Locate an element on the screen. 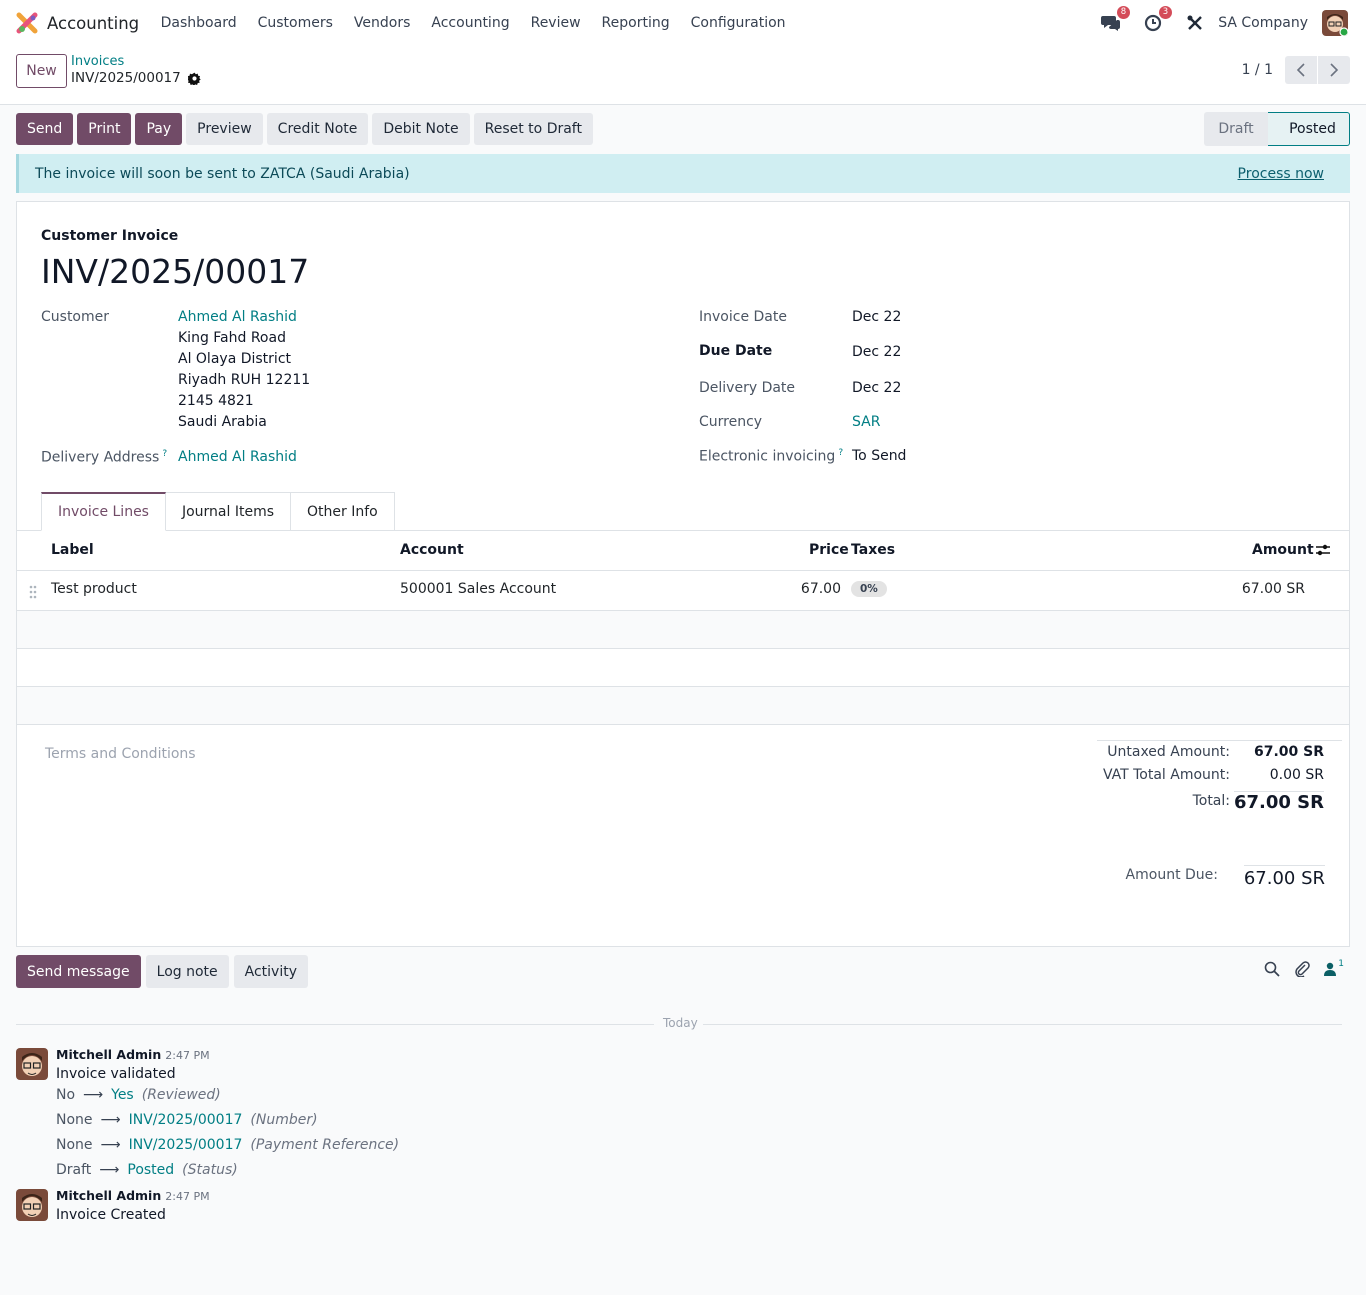  due-date-label: Due Date is located at coordinates (736, 351).